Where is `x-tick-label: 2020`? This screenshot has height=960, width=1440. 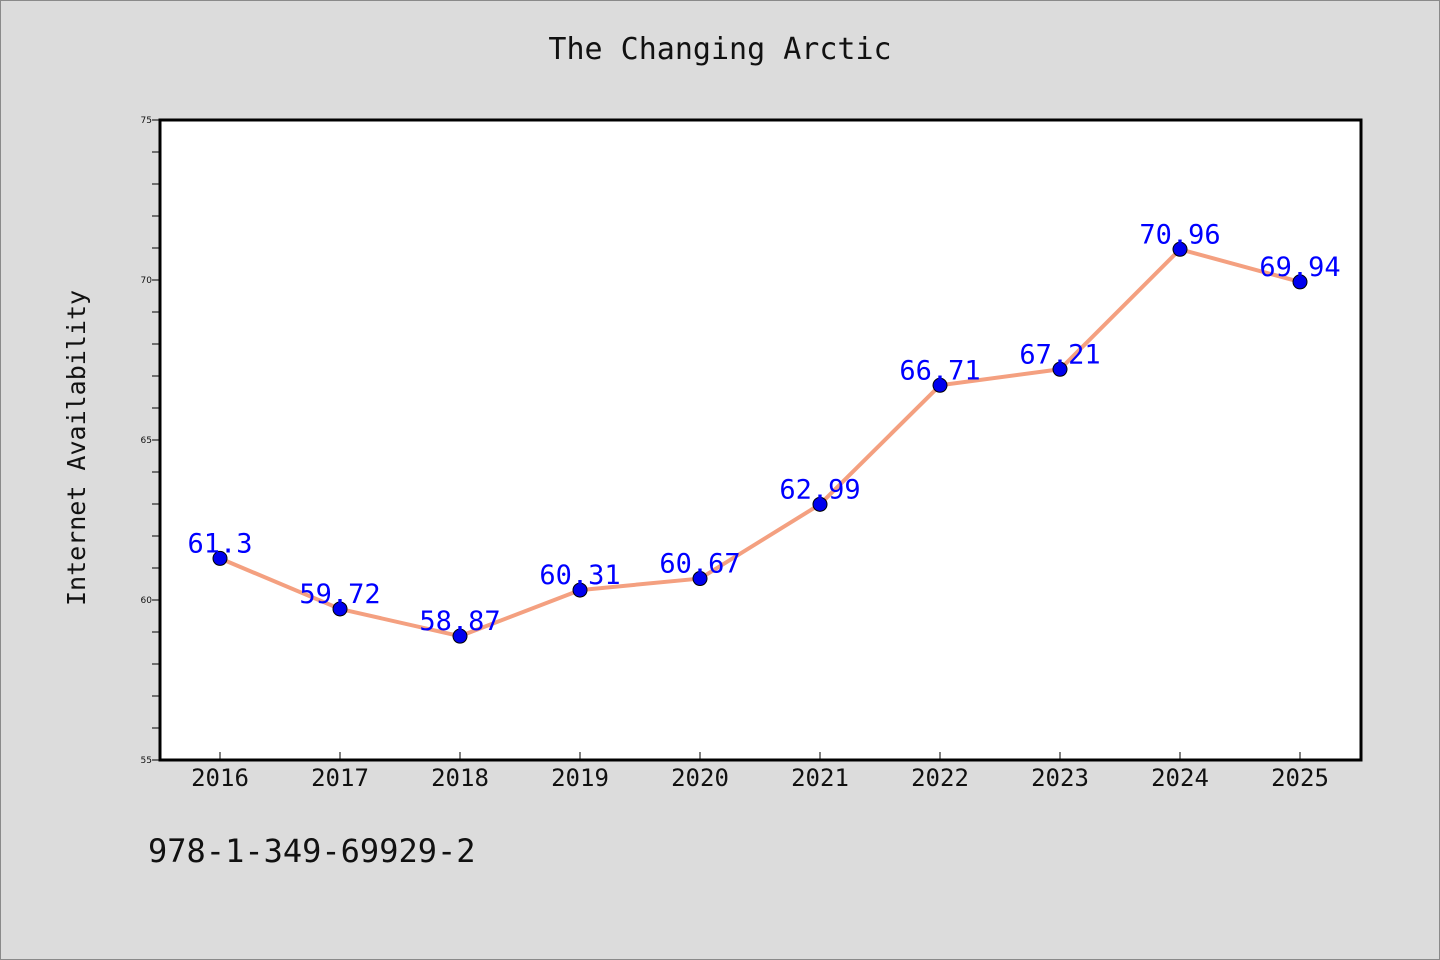
x-tick-label: 2020 is located at coordinates (700, 778).